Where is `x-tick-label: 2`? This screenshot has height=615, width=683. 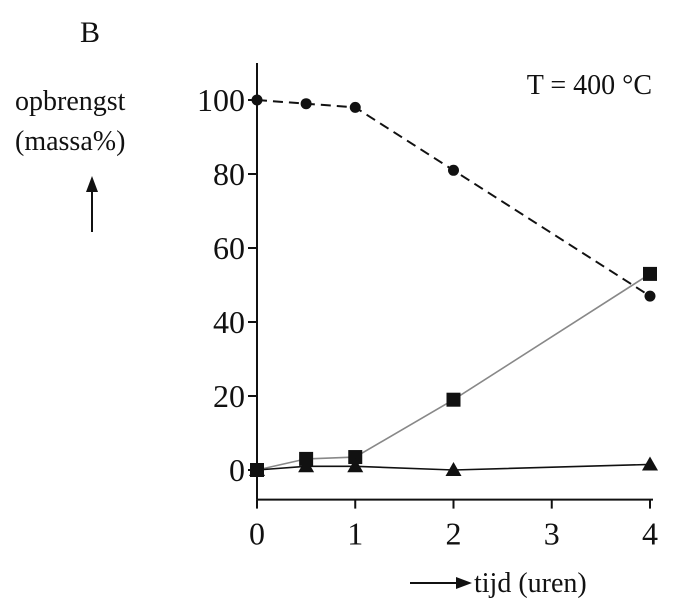
x-tick-label: 2 is located at coordinates (454, 534).